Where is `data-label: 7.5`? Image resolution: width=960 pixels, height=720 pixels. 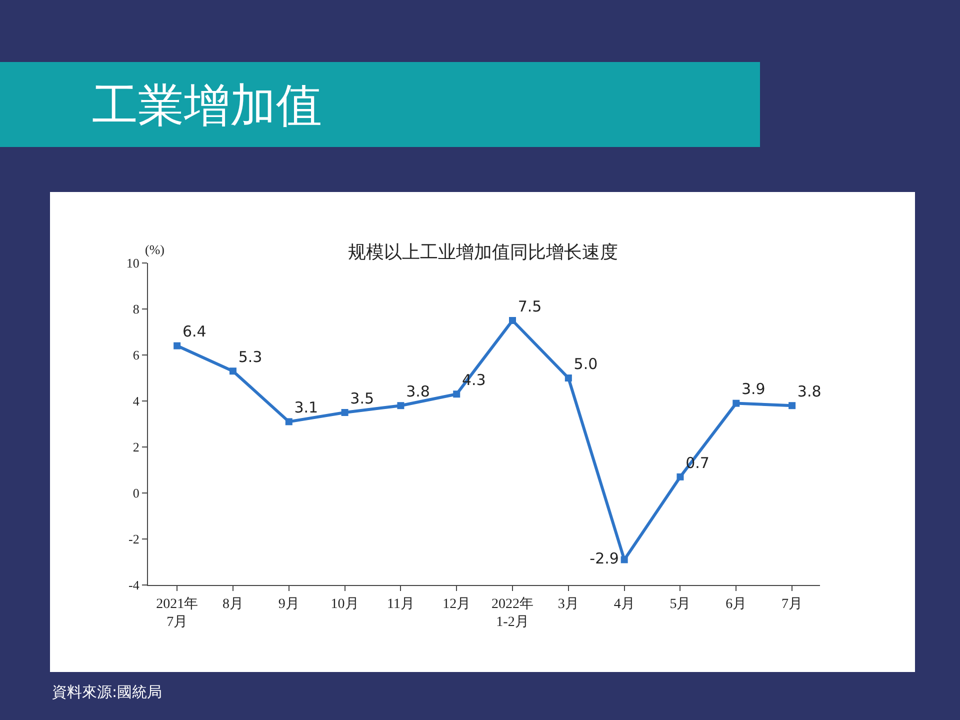
data-label: 7.5 is located at coordinates (530, 306).